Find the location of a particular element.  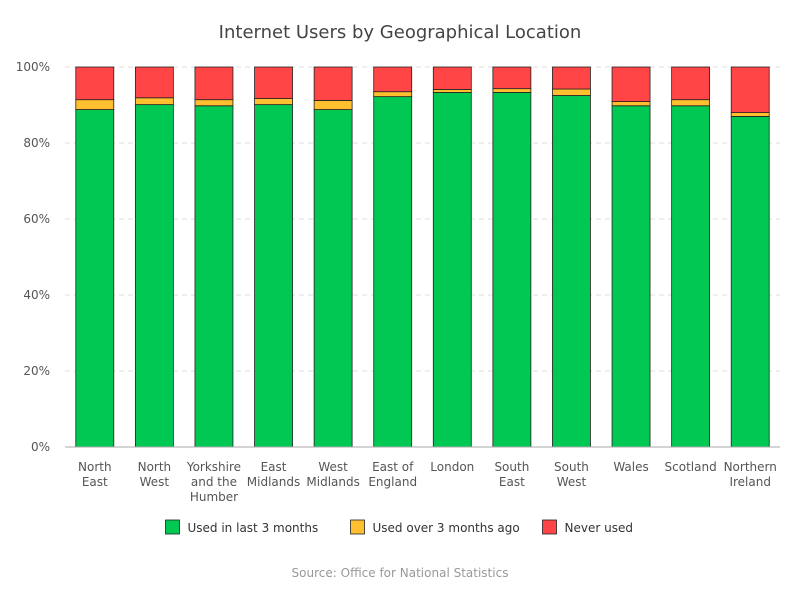

x-tick-label: South West is located at coordinates (571, 474).